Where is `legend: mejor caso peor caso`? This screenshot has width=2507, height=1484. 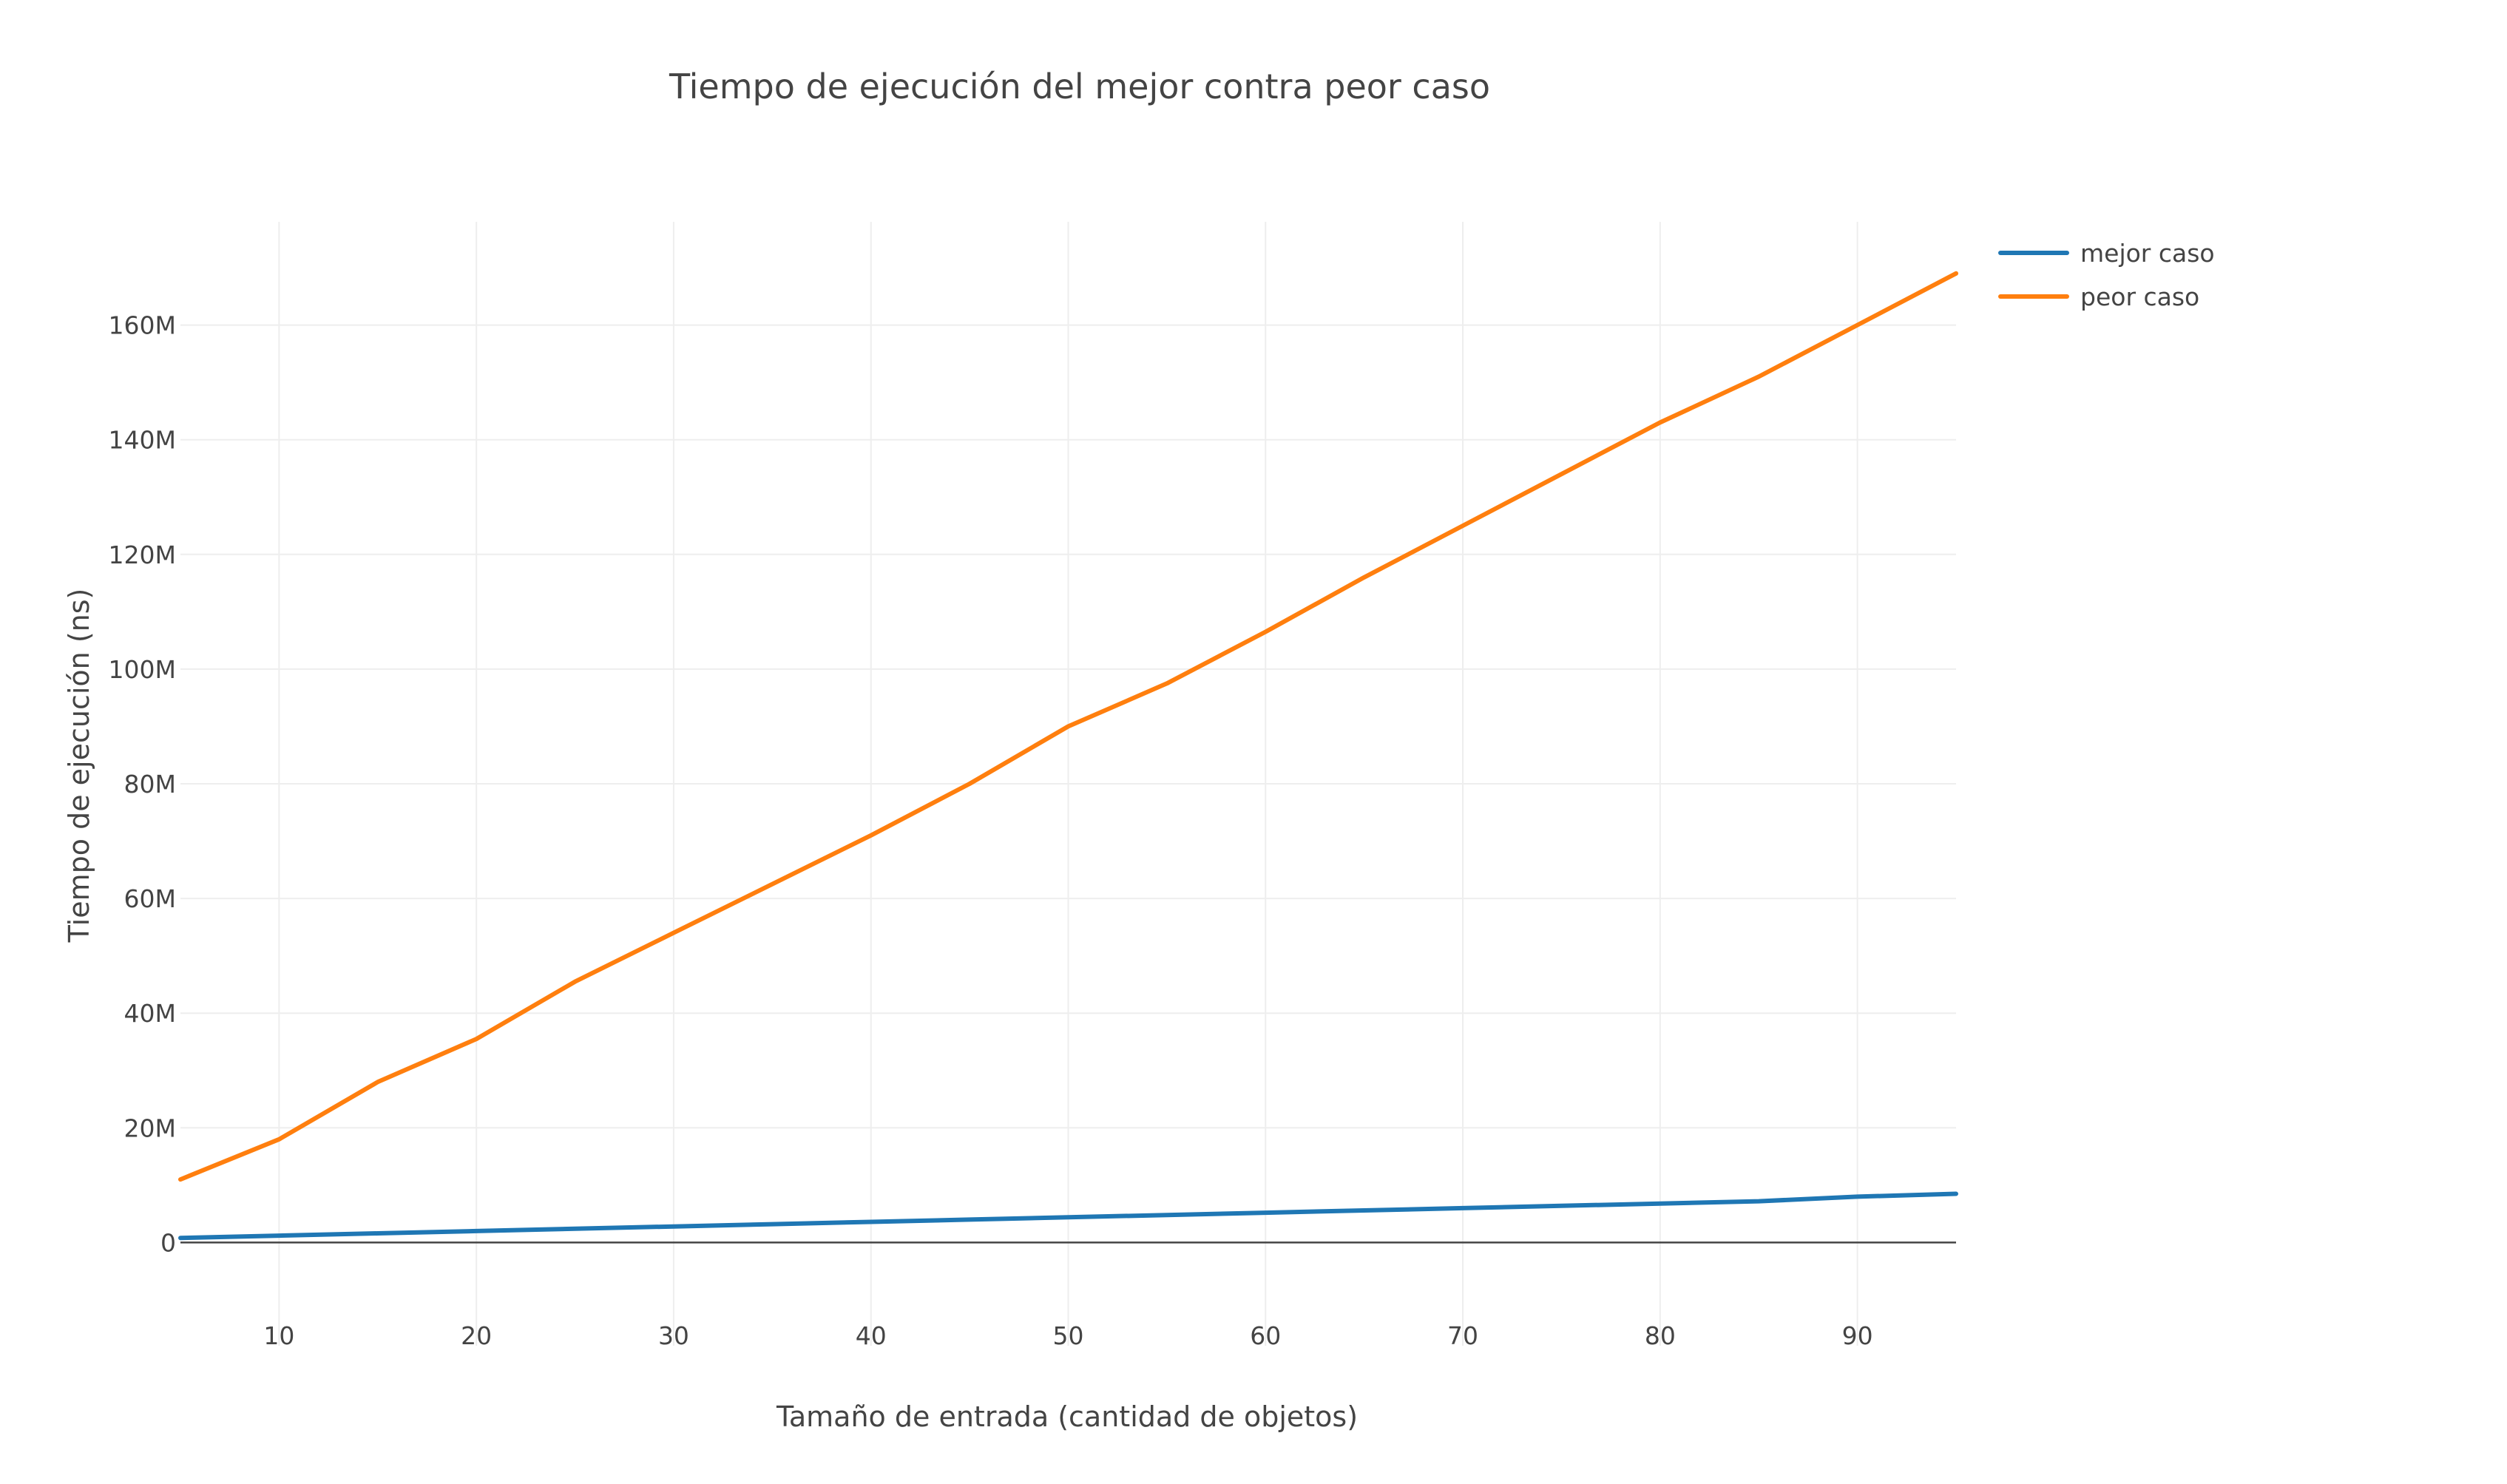 legend: mejor caso peor caso is located at coordinates (2106, 275).